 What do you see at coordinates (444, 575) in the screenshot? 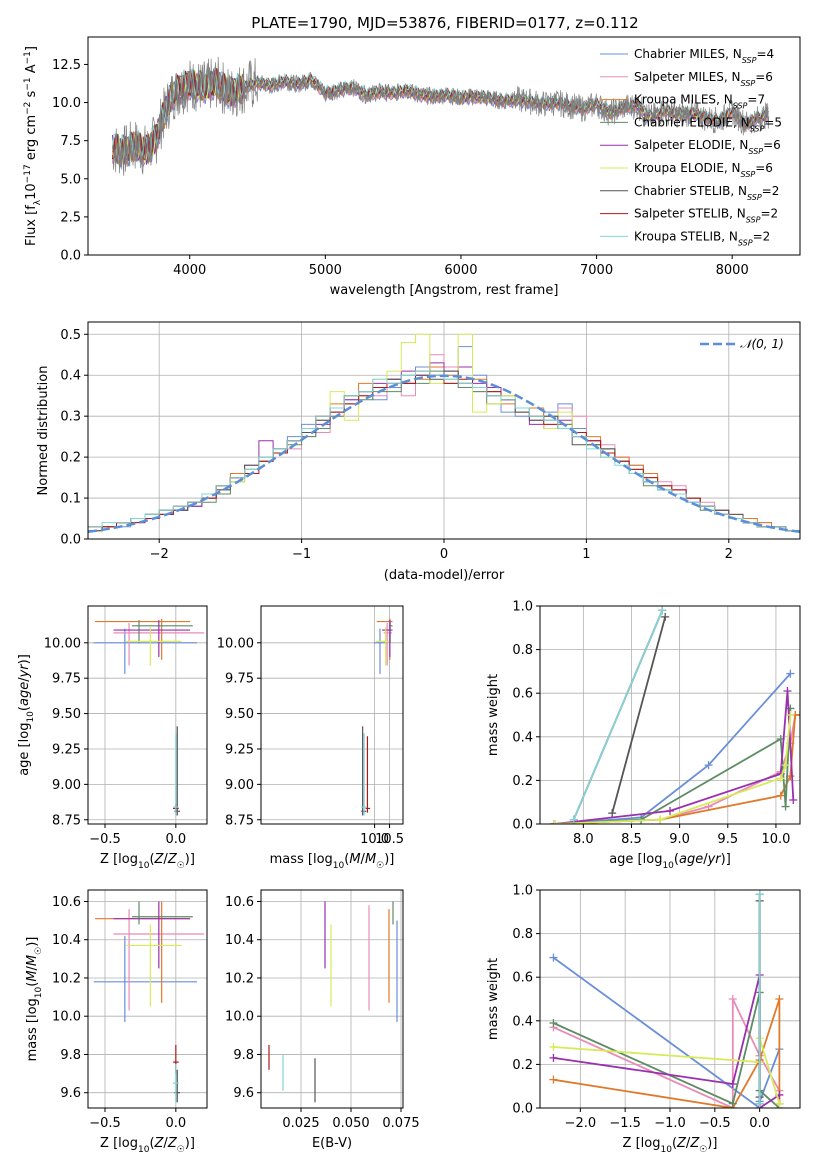
I see `x-axis-label: (data-model)/error` at bounding box center [444, 575].